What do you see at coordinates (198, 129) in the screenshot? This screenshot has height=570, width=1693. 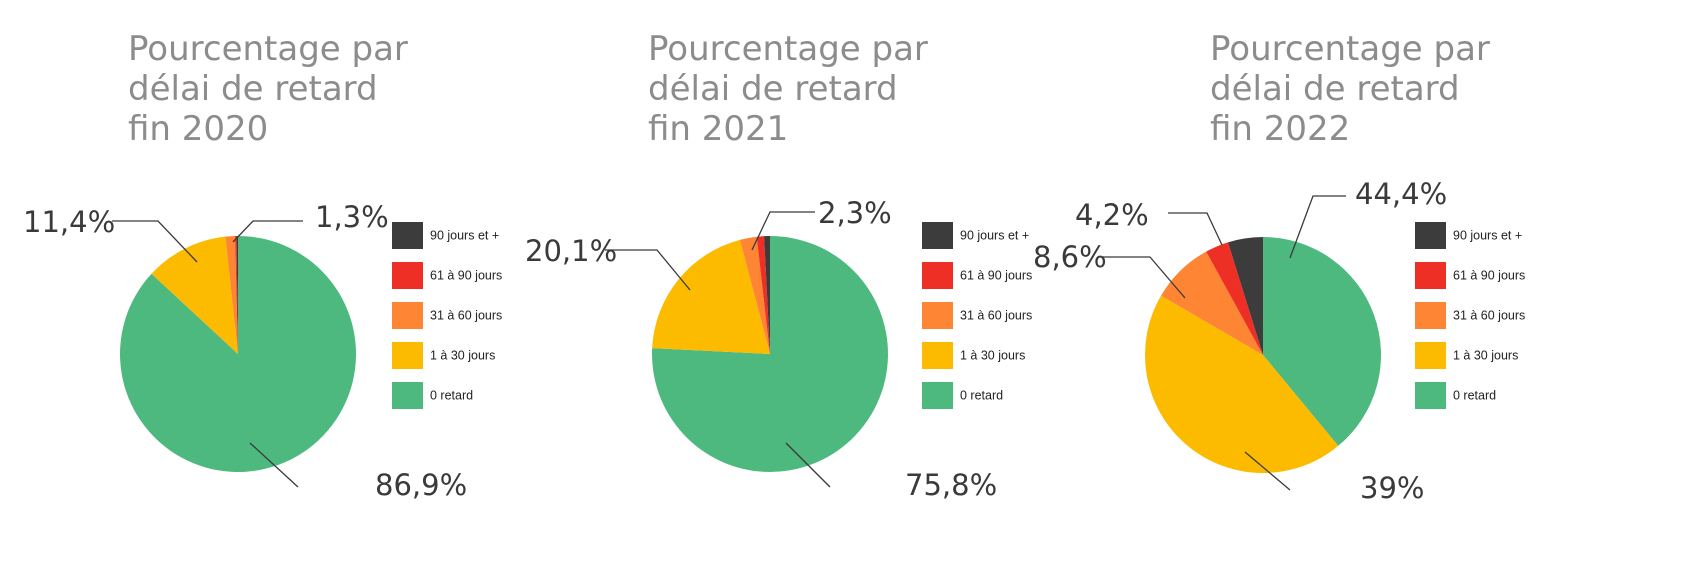 I see `chart-title-line: fin 2020` at bounding box center [198, 129].